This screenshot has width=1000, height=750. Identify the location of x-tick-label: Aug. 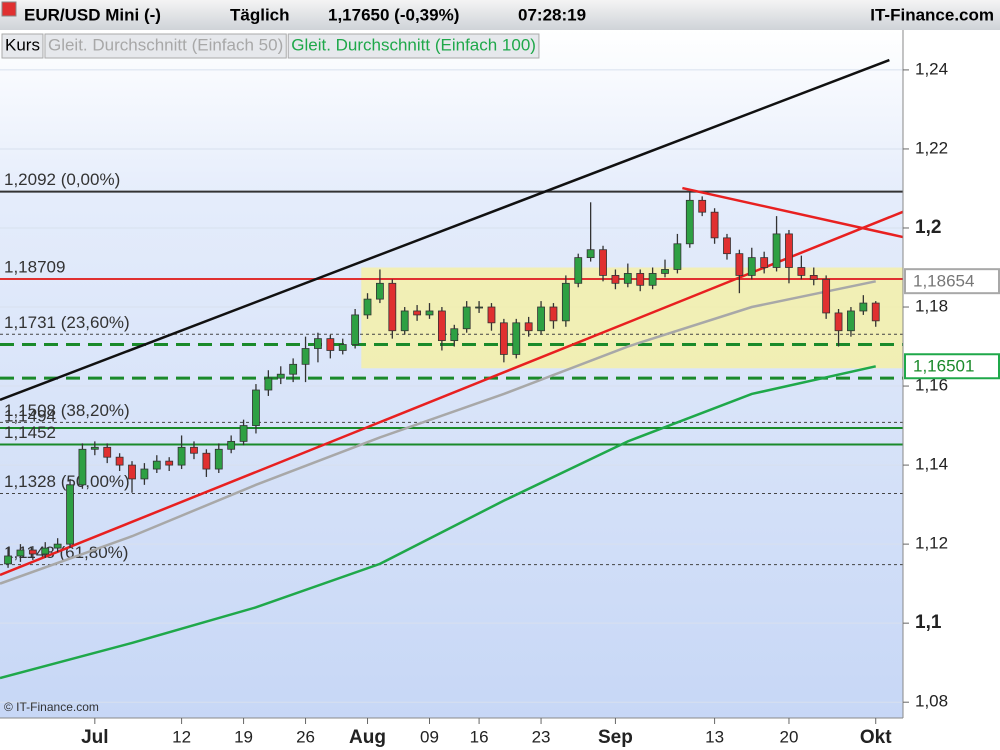
(367, 737).